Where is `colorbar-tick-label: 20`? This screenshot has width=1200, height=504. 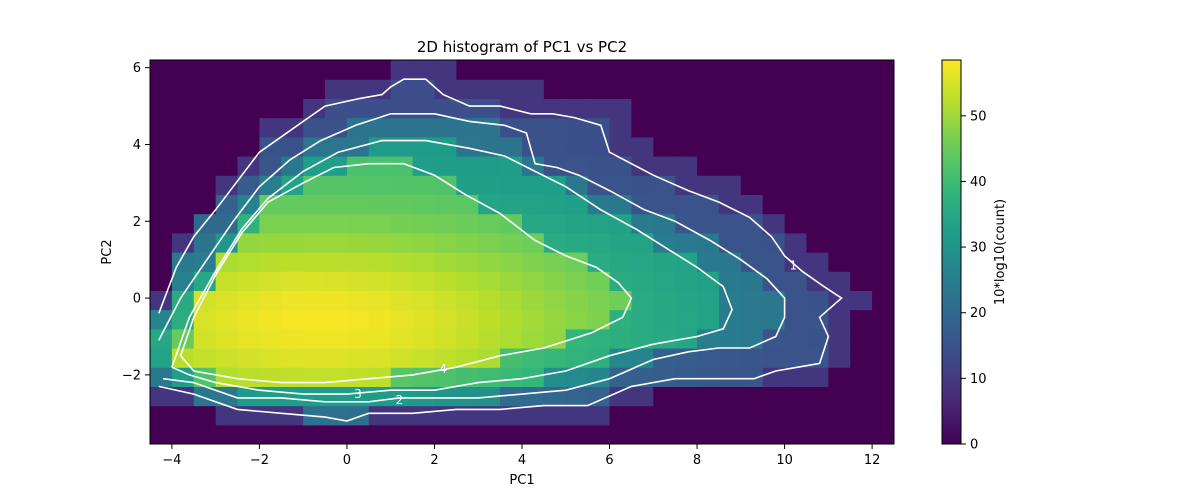 colorbar-tick-label: 20 is located at coordinates (978, 313).